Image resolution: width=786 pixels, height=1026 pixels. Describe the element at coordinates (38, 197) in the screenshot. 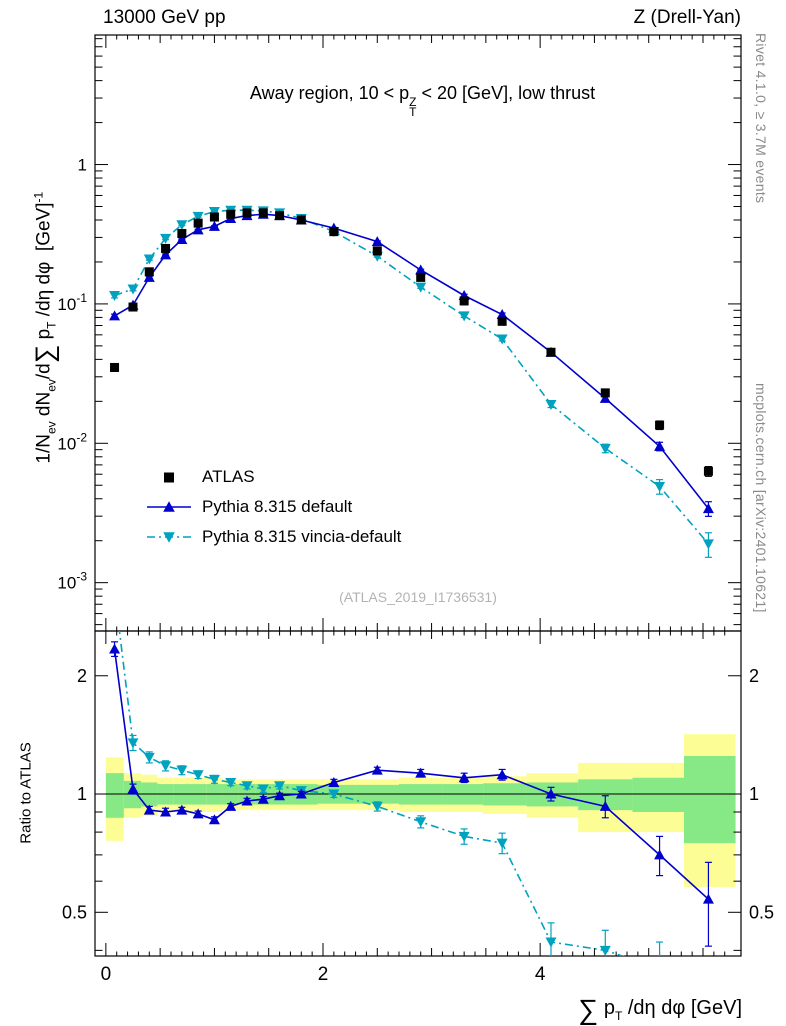

I see `ylab-sup: -1` at that location.